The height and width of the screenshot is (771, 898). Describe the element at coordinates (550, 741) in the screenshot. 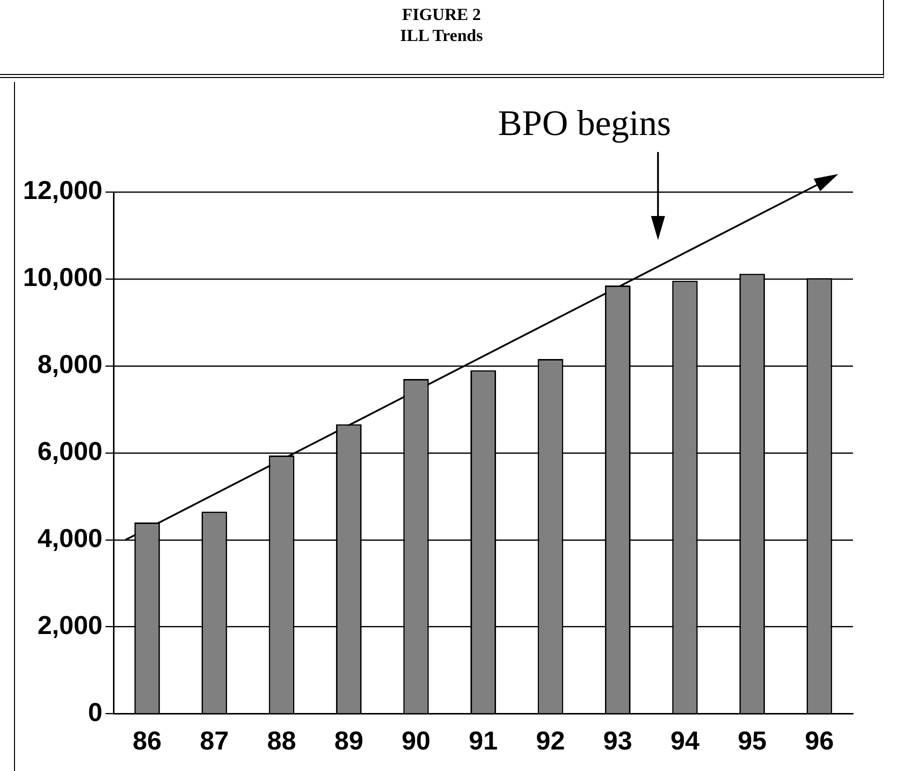

I see `x-tick-label: 92` at that location.